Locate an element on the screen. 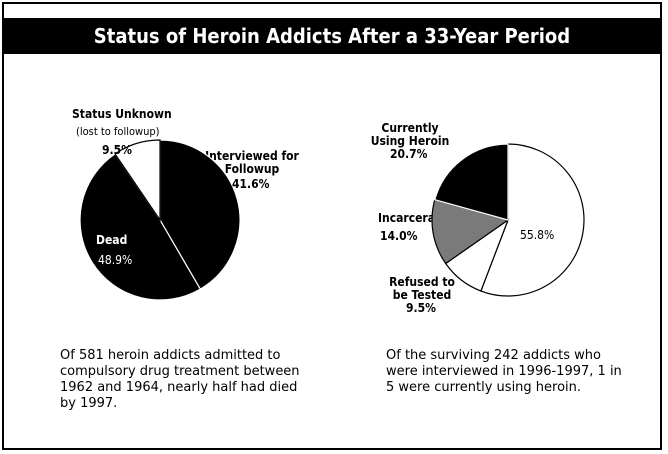 The width and height of the screenshot is (668, 454). value-label: 14.0% is located at coordinates (399, 236).